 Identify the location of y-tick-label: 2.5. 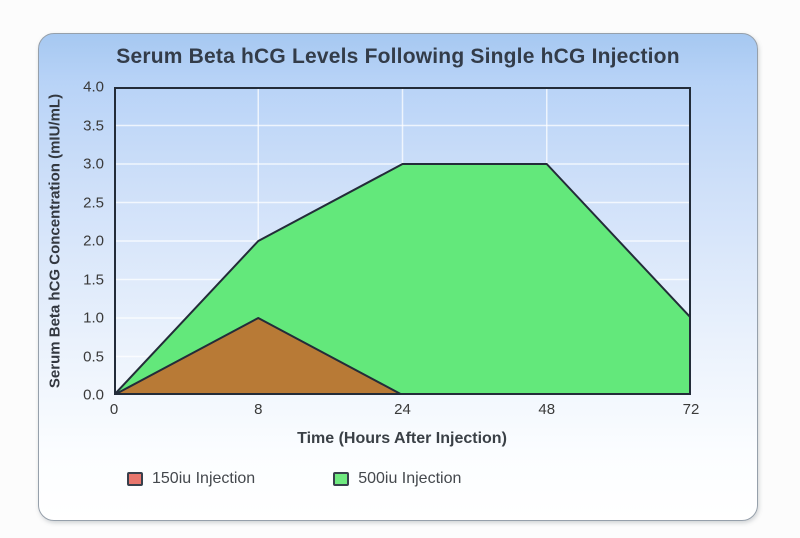
(93, 202).